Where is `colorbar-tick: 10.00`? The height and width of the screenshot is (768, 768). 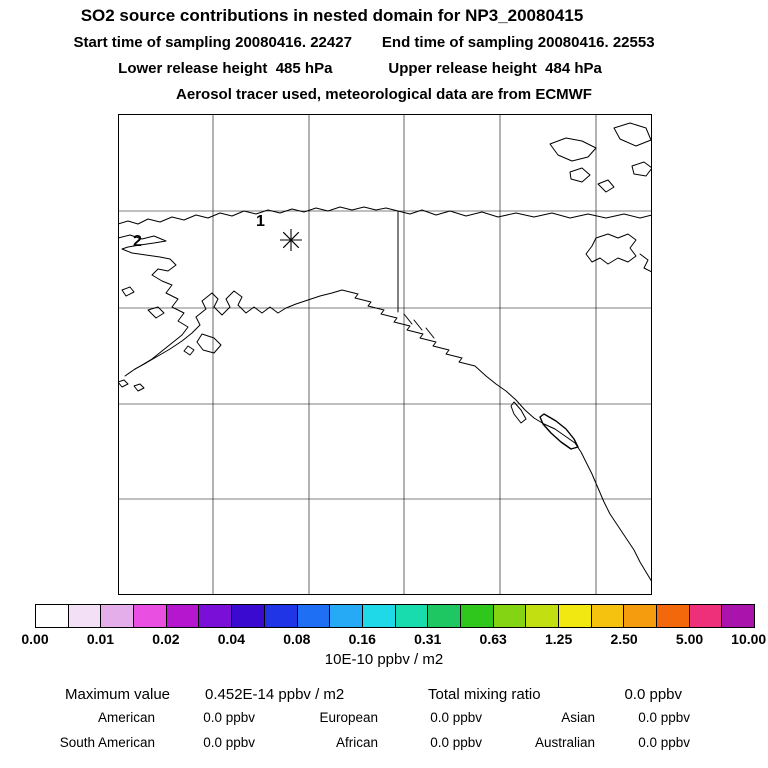
colorbar-tick: 10.00 is located at coordinates (749, 639).